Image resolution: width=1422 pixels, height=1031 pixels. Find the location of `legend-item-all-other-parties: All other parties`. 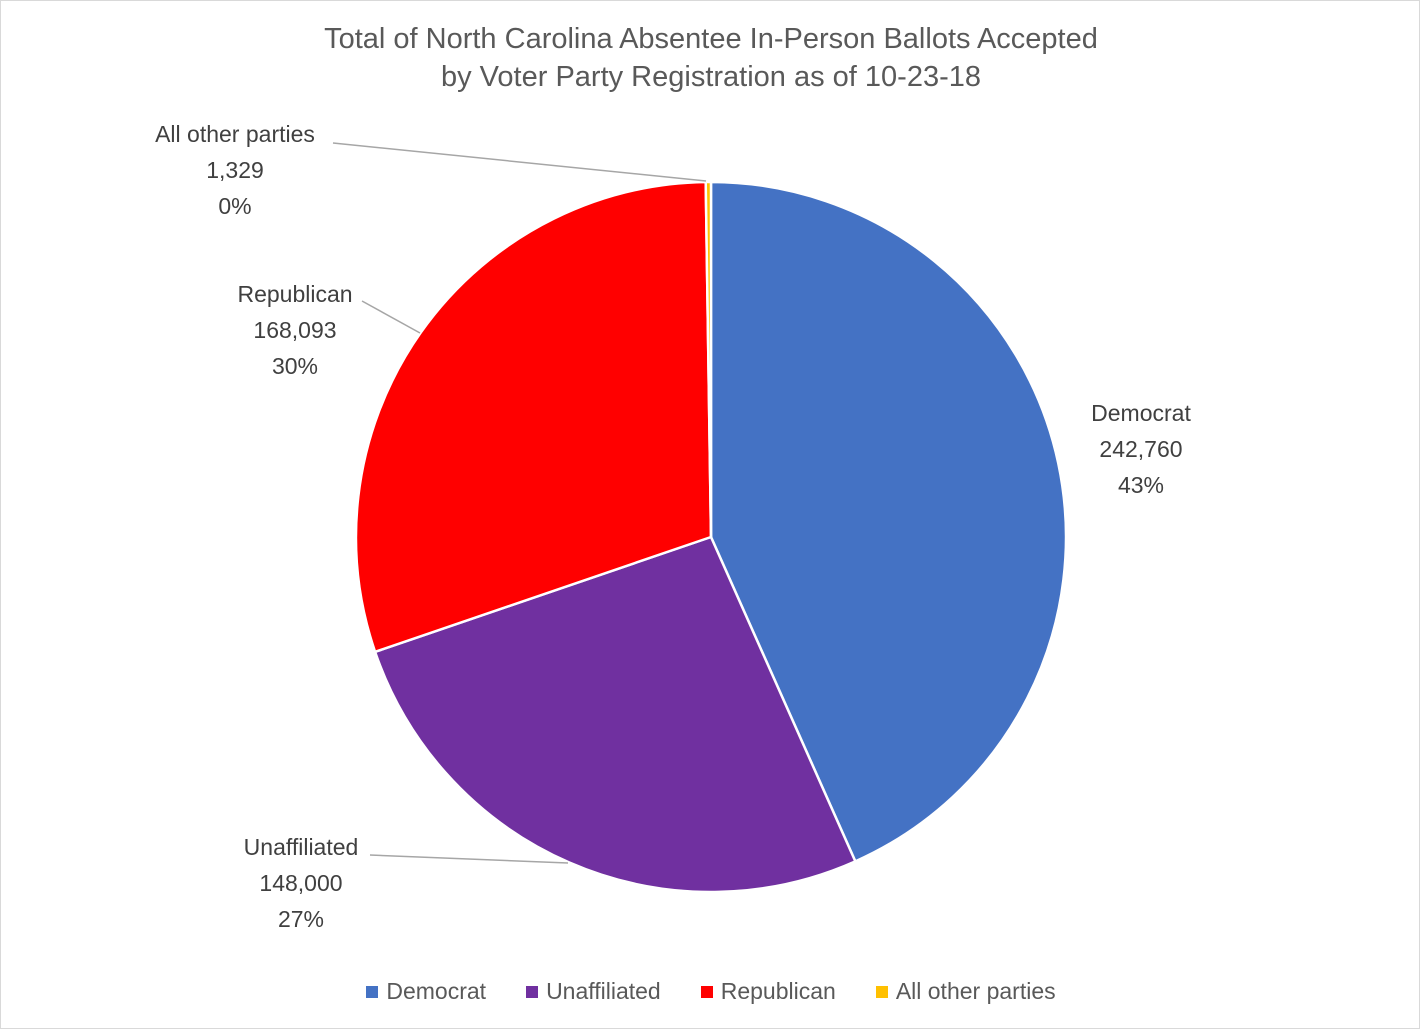

legend-item-all-other-parties: All other parties is located at coordinates (965, 991).